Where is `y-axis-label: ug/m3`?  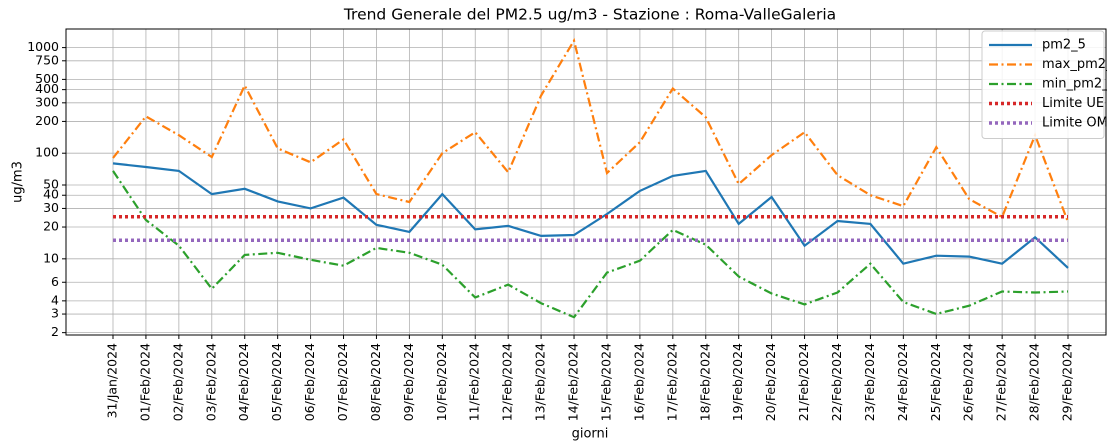 y-axis-label: ug/m3 is located at coordinates (18, 182).